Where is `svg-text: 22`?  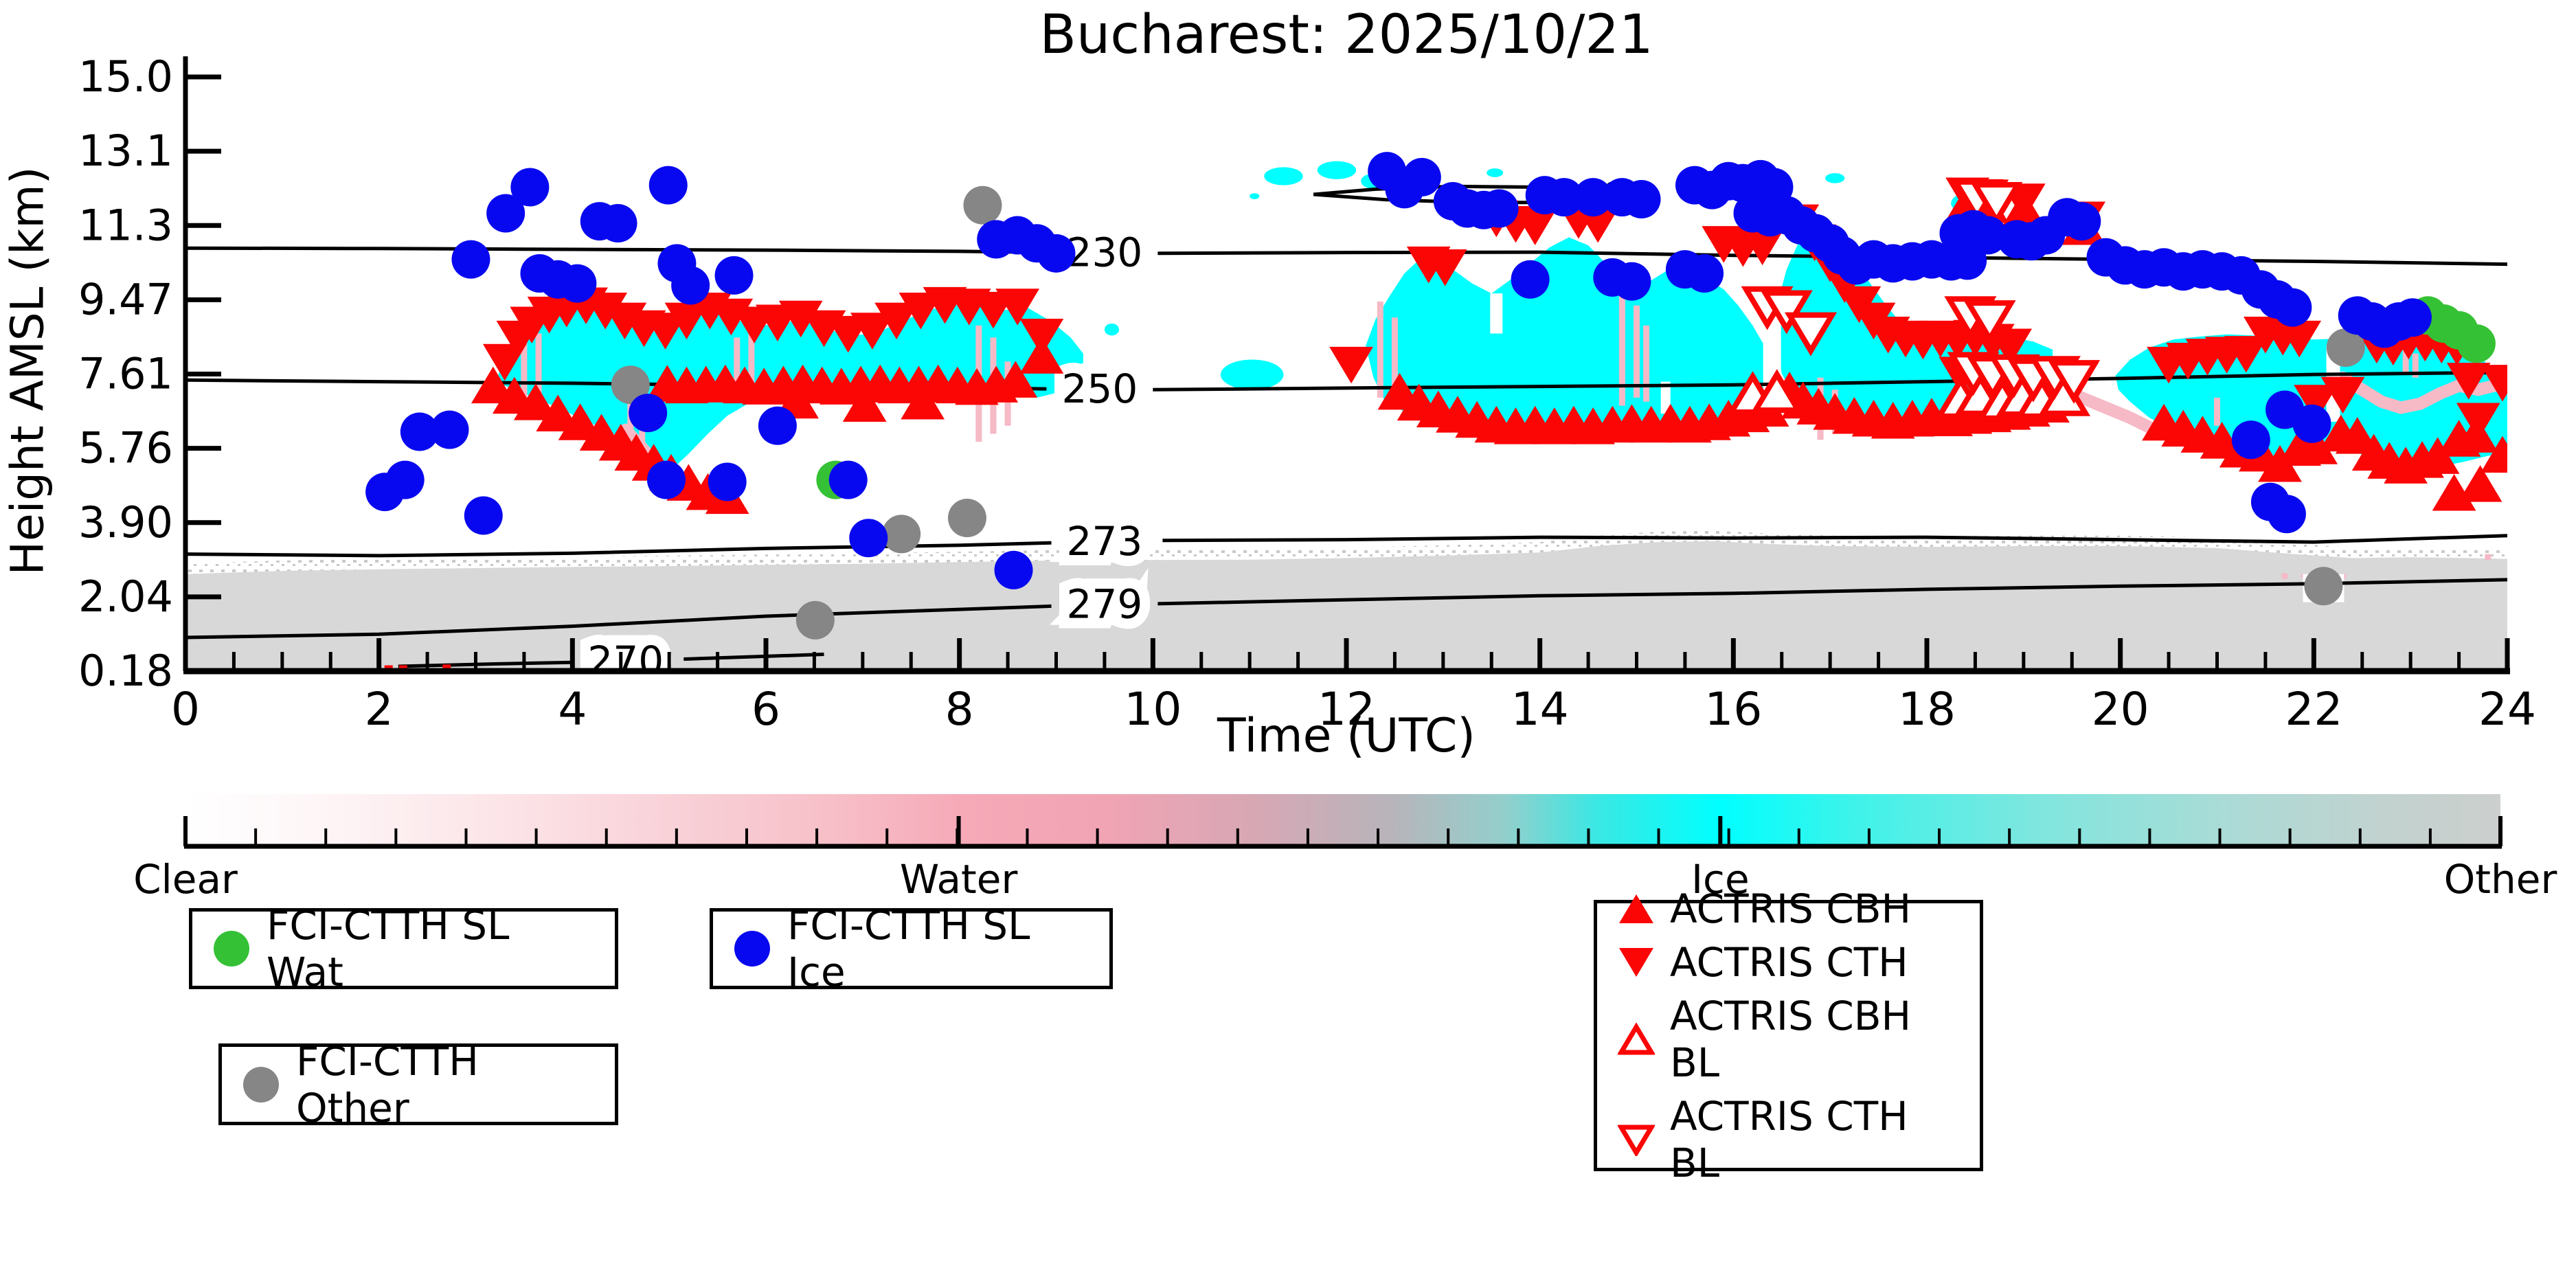
svg-text: 22 is located at coordinates (2313, 709).